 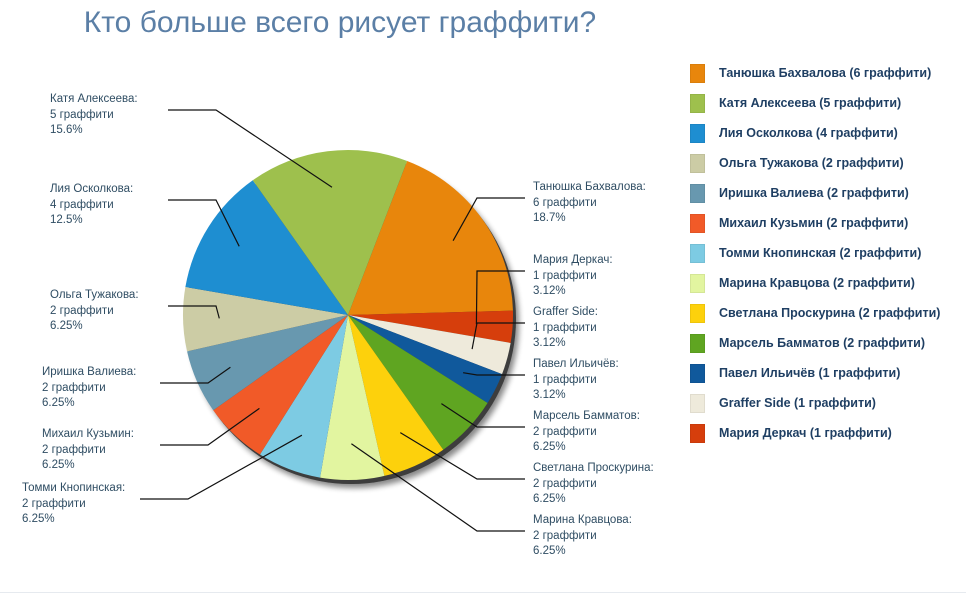 I want to click on callout-name: Михаил Кузьмин:, so click(x=88, y=434).